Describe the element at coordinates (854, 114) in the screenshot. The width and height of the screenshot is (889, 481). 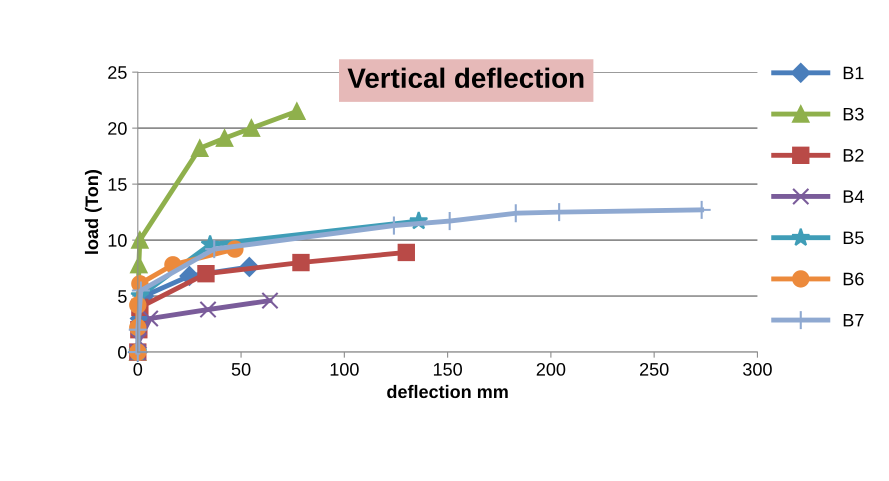
I see `legend-label: B3` at that location.